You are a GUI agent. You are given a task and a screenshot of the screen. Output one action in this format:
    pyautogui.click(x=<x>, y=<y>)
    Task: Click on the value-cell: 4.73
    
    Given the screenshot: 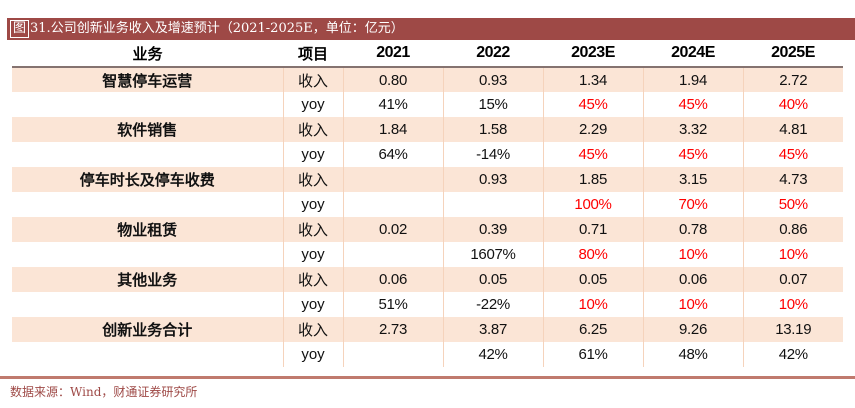 What is the action you would take?
    pyautogui.click(x=792, y=179)
    